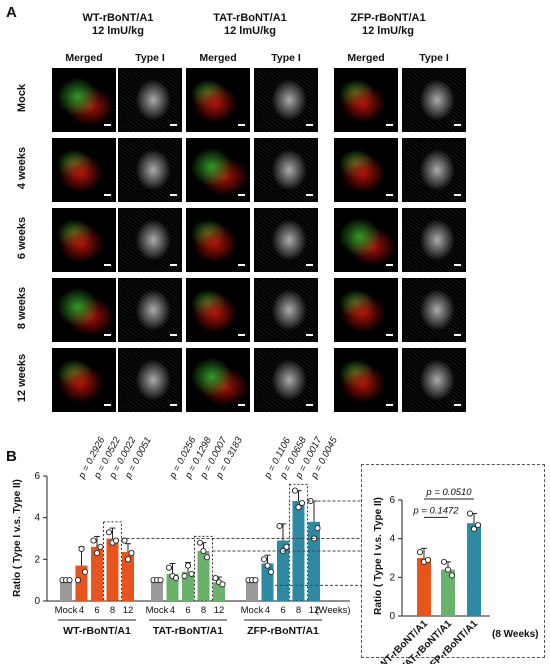  Describe the element at coordinates (188, 631) in the screenshot. I see `group-label: TAT-rBoNT/A1` at that location.